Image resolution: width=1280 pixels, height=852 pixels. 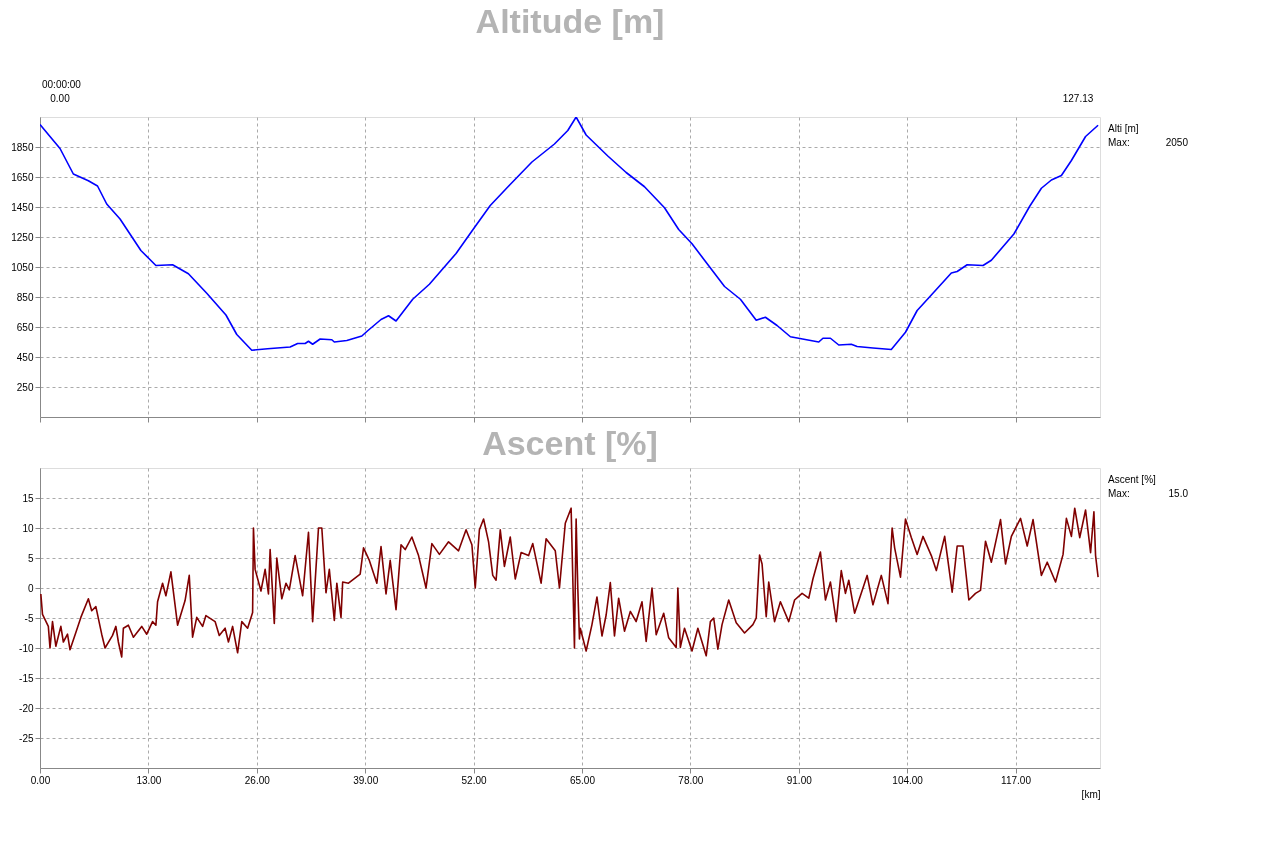 I want to click on y-tick-label: 250, so click(x=25, y=387).